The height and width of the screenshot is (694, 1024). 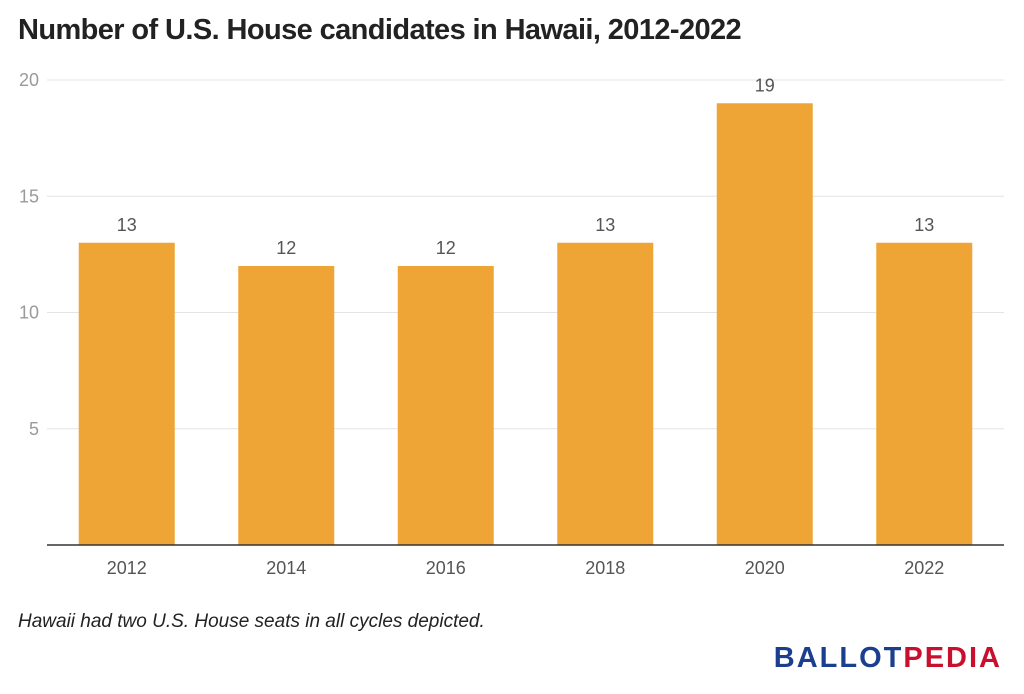 What do you see at coordinates (924, 568) in the screenshot?
I see `x-tick-label: 2022` at bounding box center [924, 568].